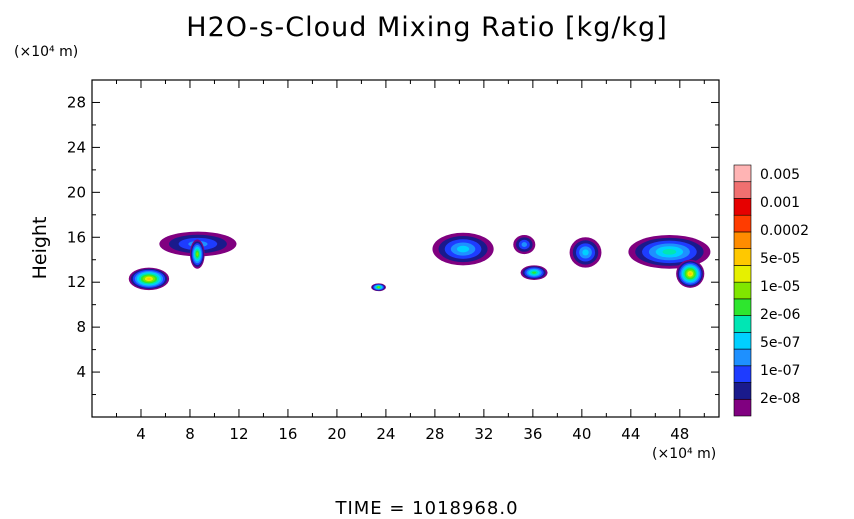 The width and height of the screenshot is (854, 519). I want to click on time-footer: TIME = 1018968.0, so click(427, 508).